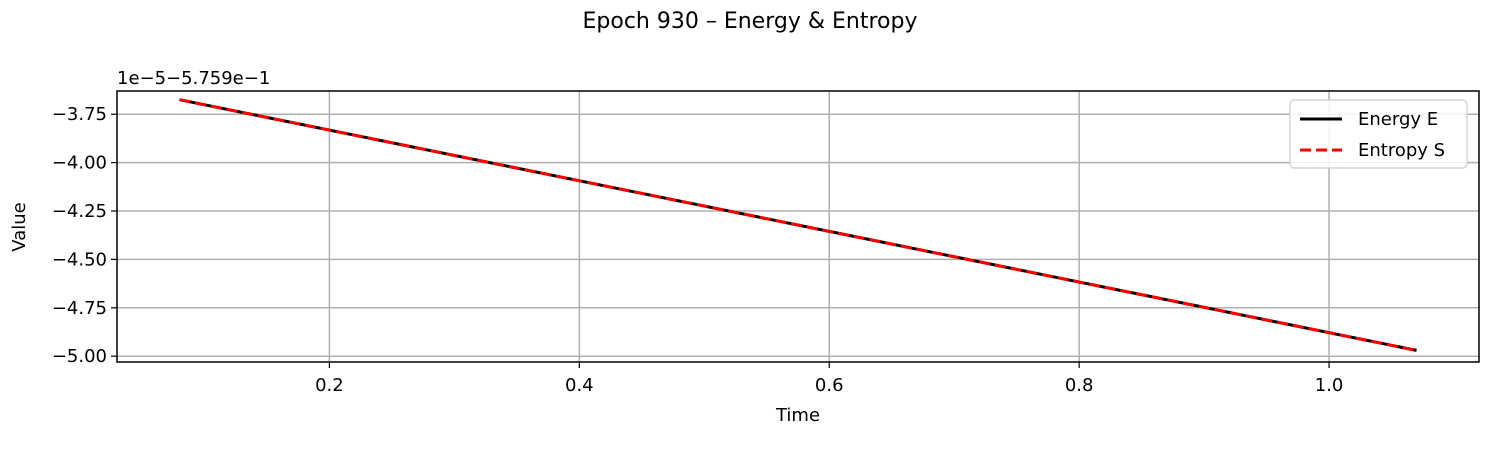 The width and height of the screenshot is (1500, 450). Describe the element at coordinates (1329, 385) in the screenshot. I see `x-tick-label: 1.0` at that location.